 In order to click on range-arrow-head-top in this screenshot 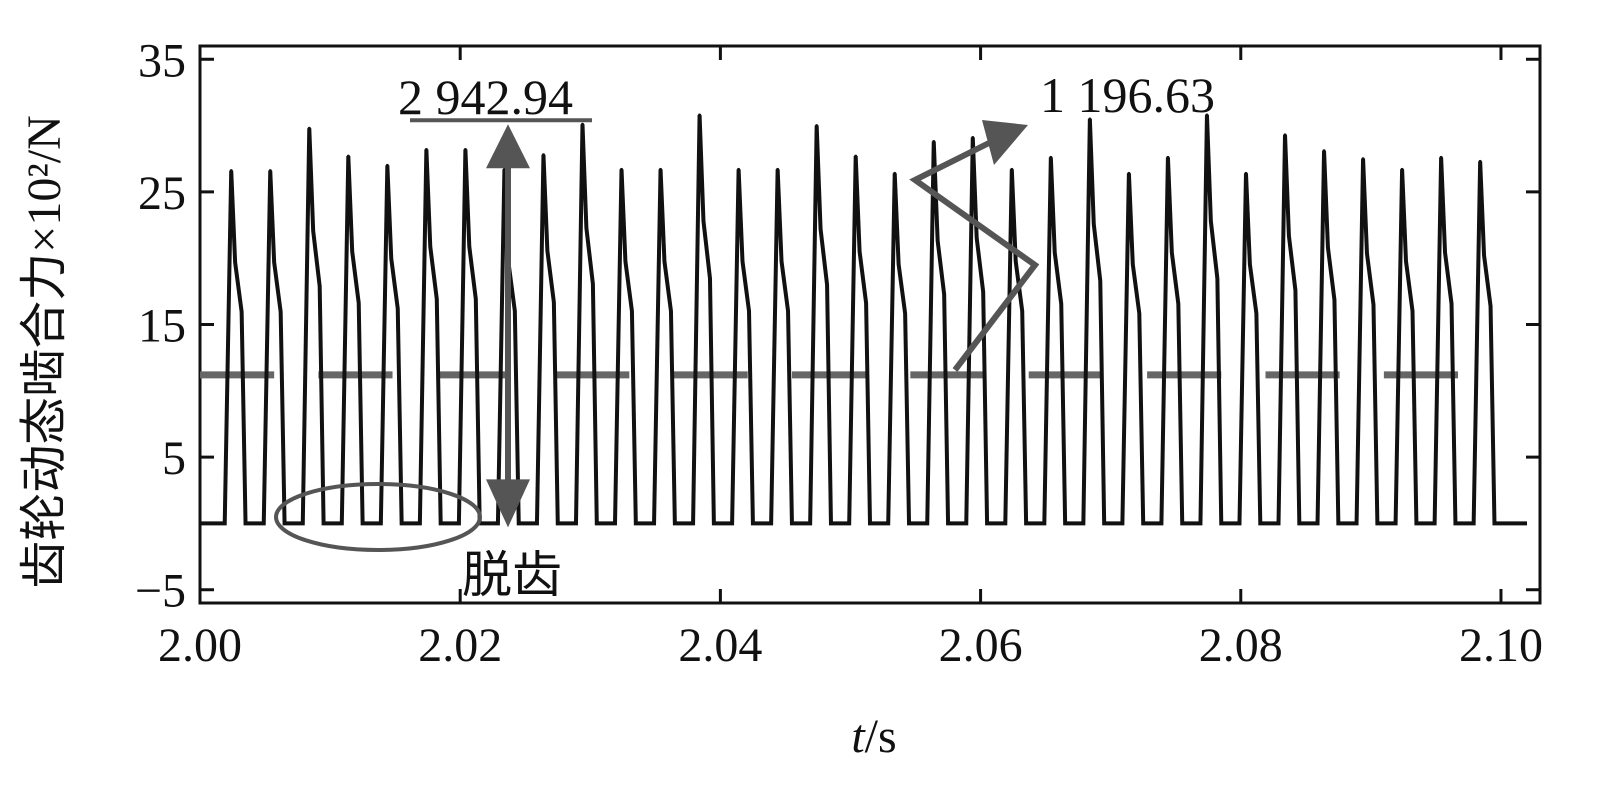, I will do `click(508, 146)`.